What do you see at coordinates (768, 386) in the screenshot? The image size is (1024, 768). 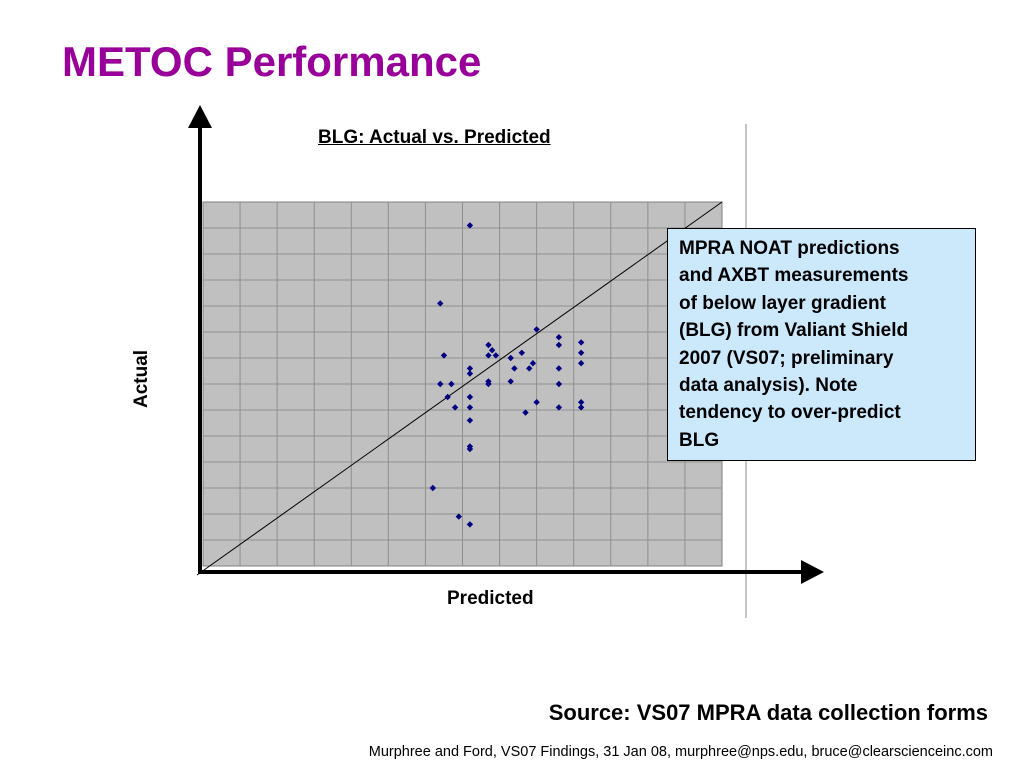 I see `annotation-line: data analysis). Note` at bounding box center [768, 386].